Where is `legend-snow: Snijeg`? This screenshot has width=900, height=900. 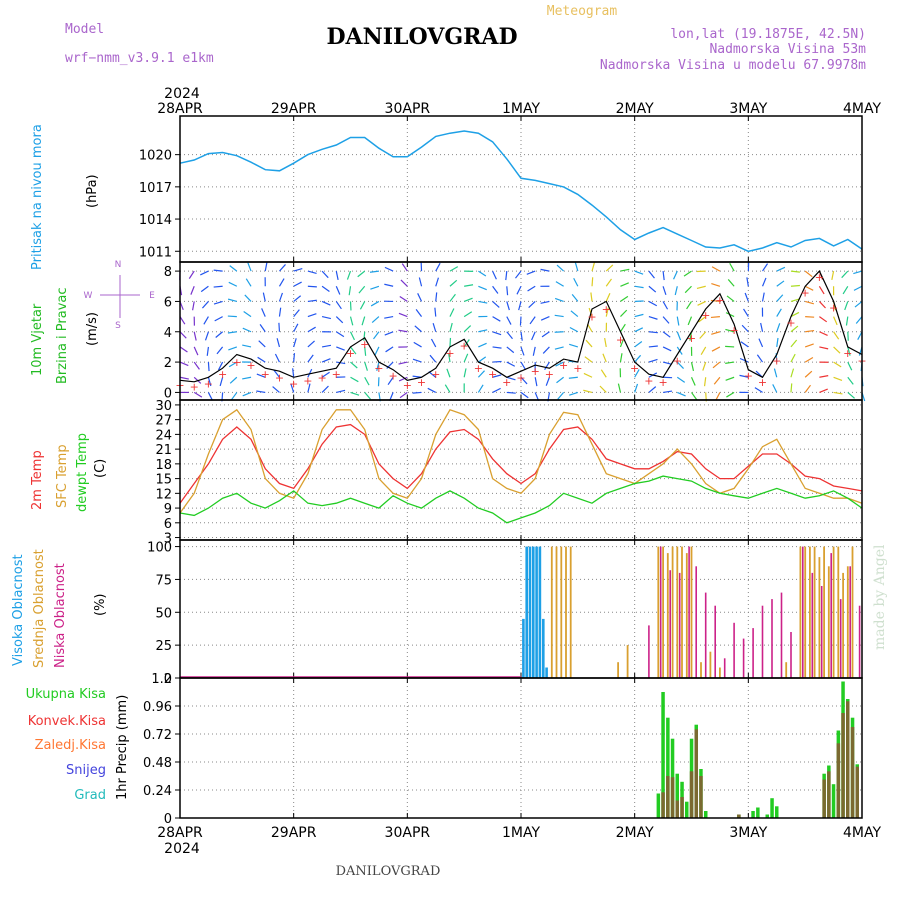
legend-snow: Snijeg is located at coordinates (86, 770).